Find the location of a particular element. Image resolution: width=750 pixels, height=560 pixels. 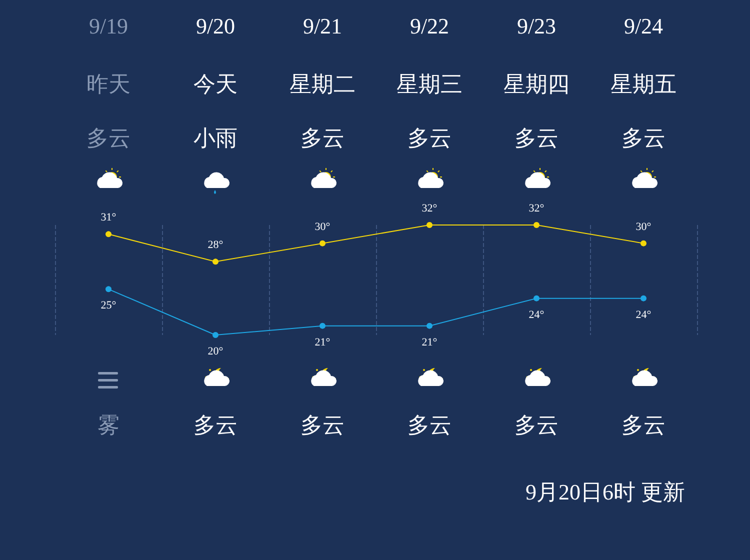

x-tick-label: 9/23 is located at coordinates (536, 26).